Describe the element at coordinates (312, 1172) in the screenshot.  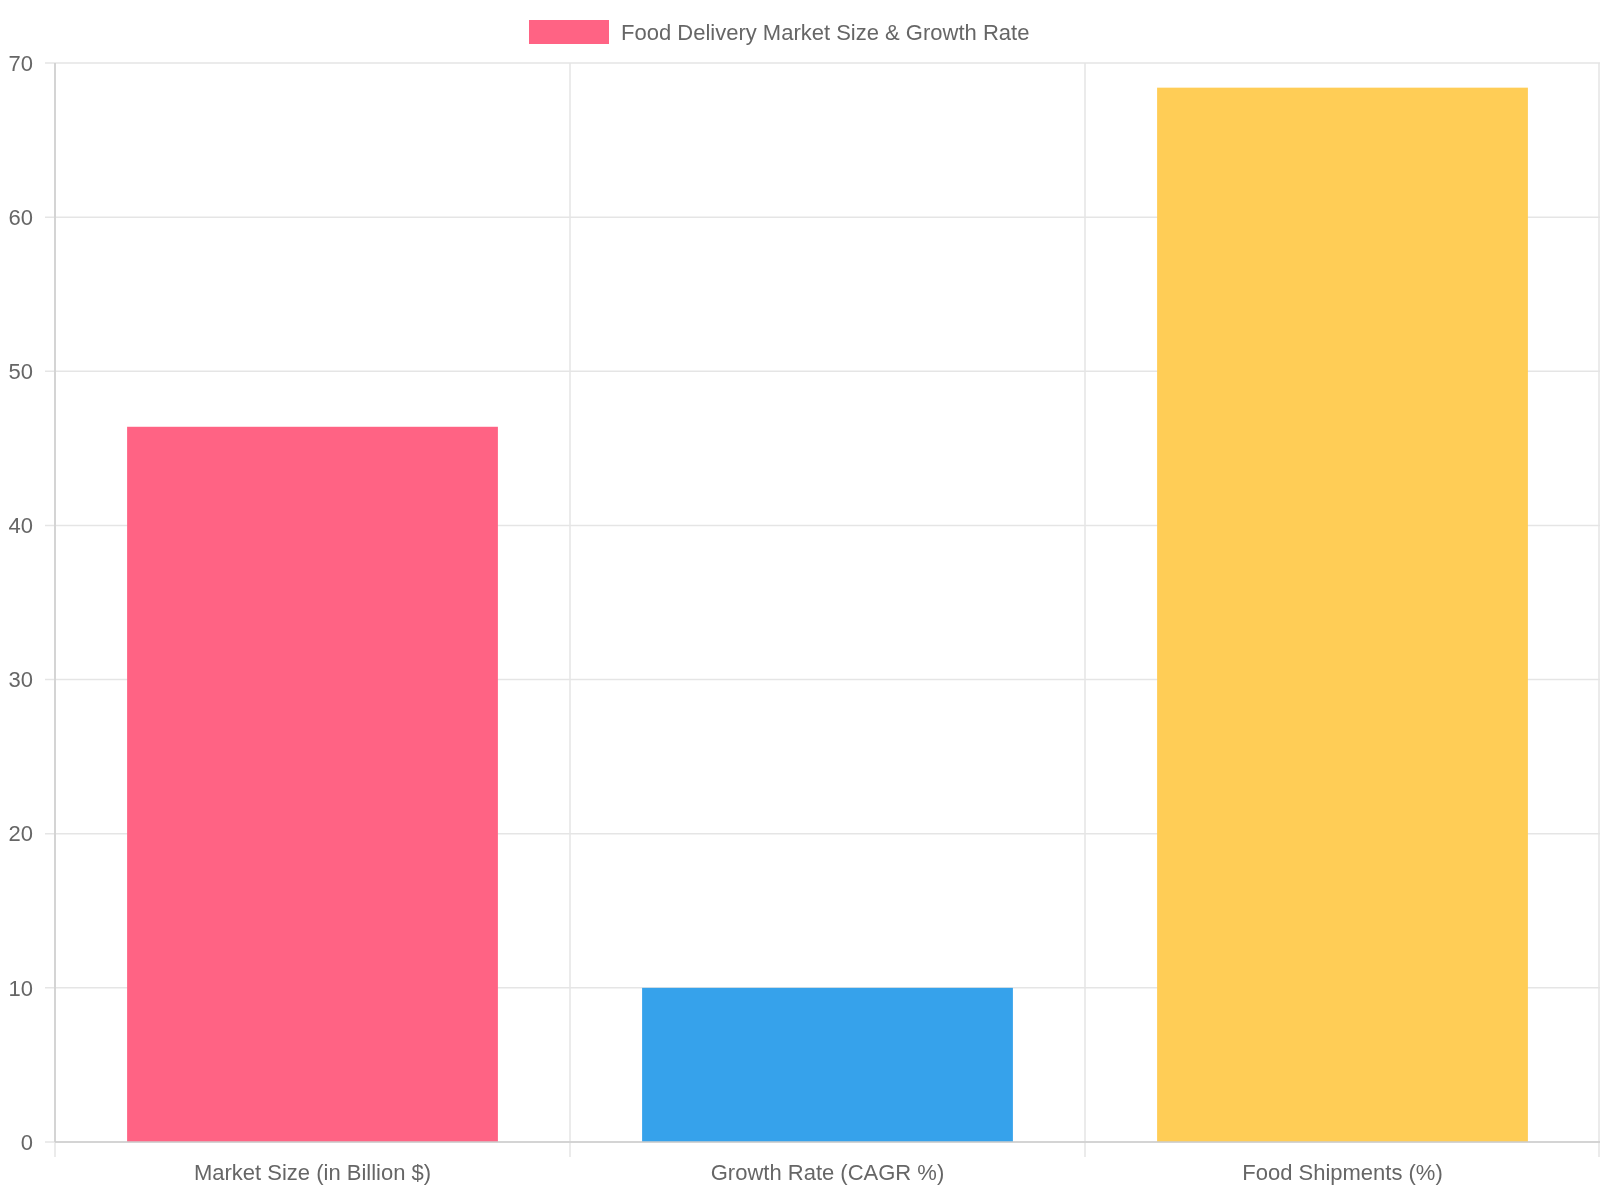
I see `x-tick-label: Market Size (in Billion $)` at that location.